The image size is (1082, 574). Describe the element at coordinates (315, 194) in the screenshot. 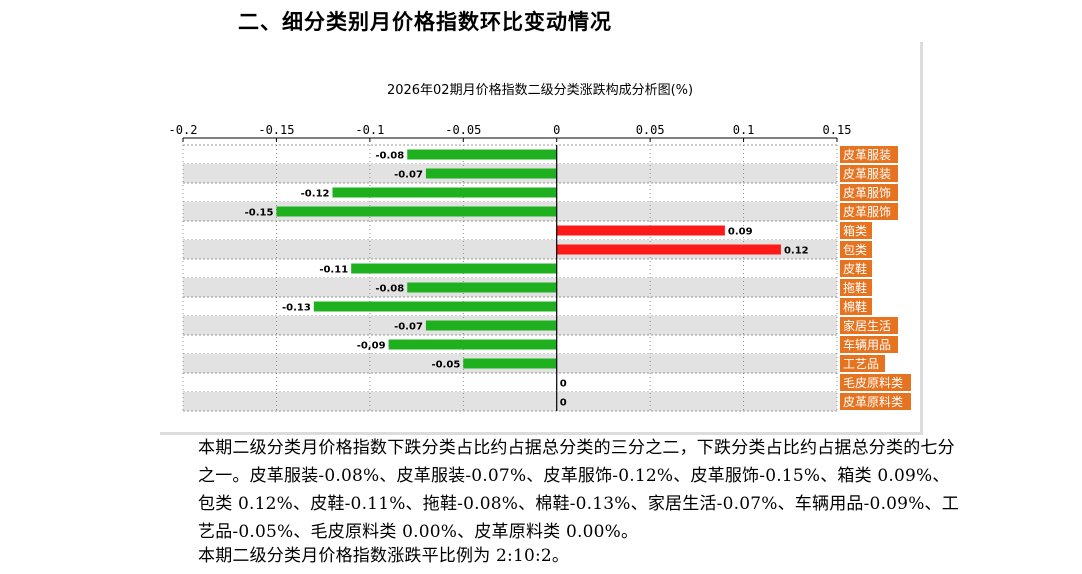

I see `bar-value-label: -0.12` at that location.